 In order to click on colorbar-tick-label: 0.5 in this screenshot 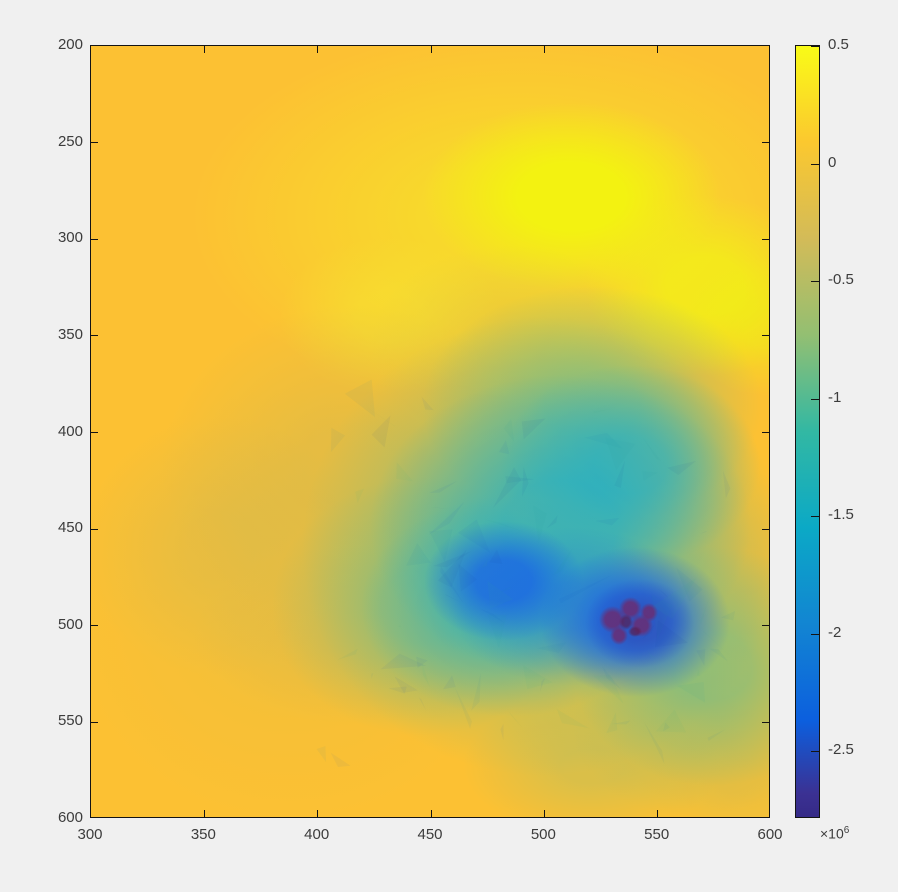, I will do `click(838, 44)`.